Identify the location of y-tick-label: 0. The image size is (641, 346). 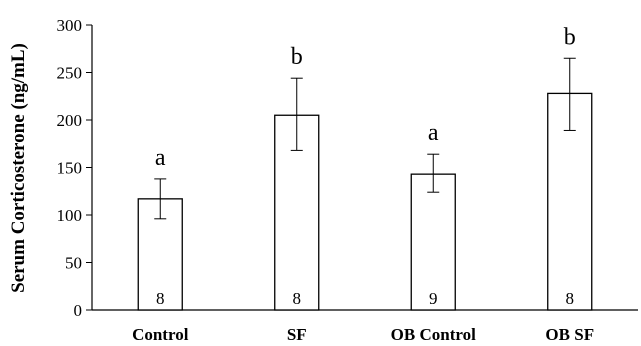
(78, 310).